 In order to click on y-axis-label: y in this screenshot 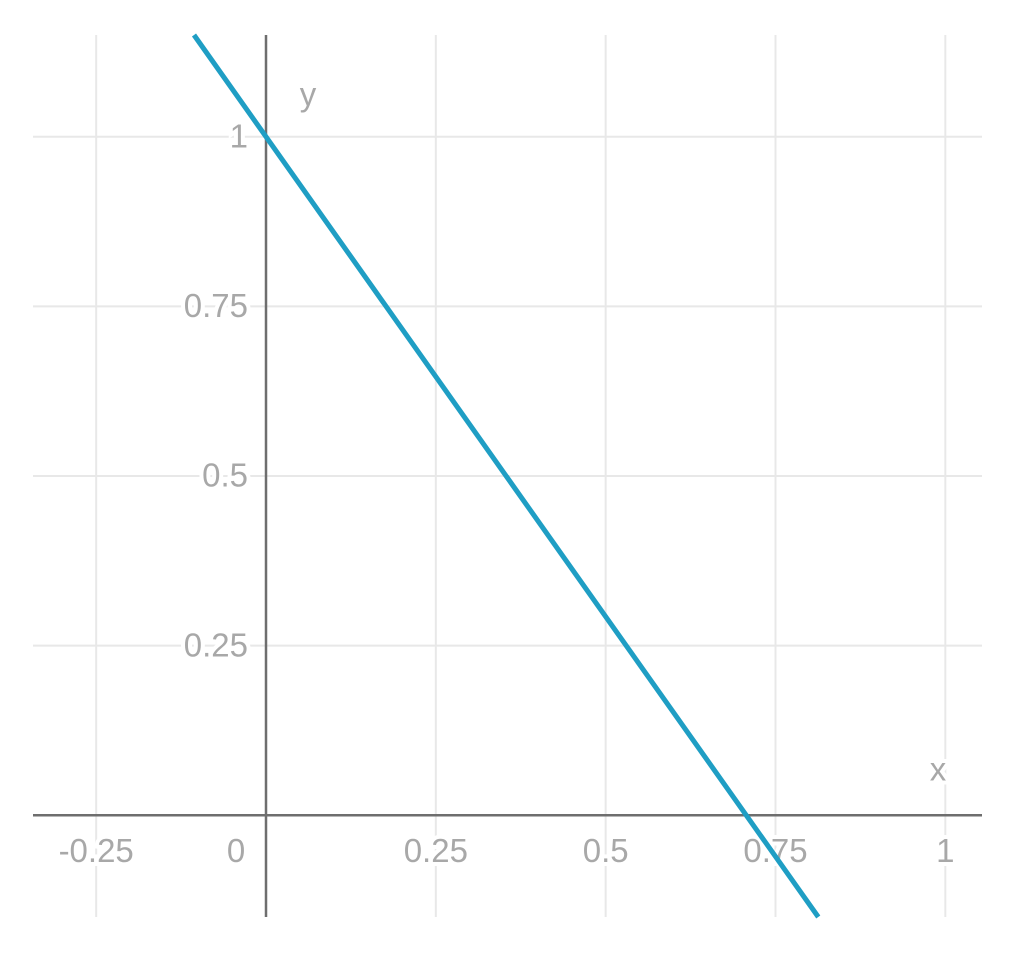, I will do `click(308, 94)`.